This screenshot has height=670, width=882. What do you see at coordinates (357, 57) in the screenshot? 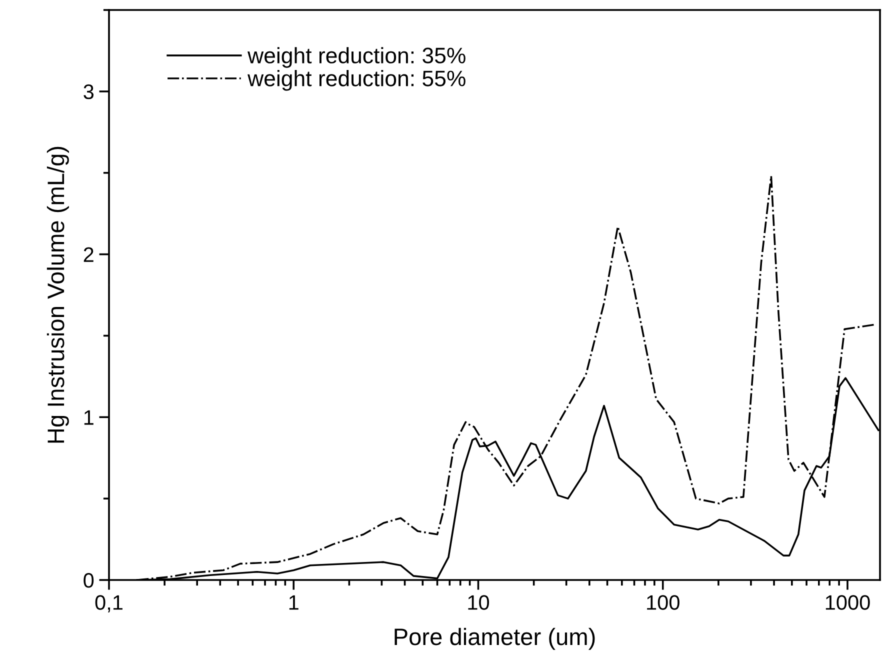
I see `legend-label: weight reduction: 35%` at bounding box center [357, 57].